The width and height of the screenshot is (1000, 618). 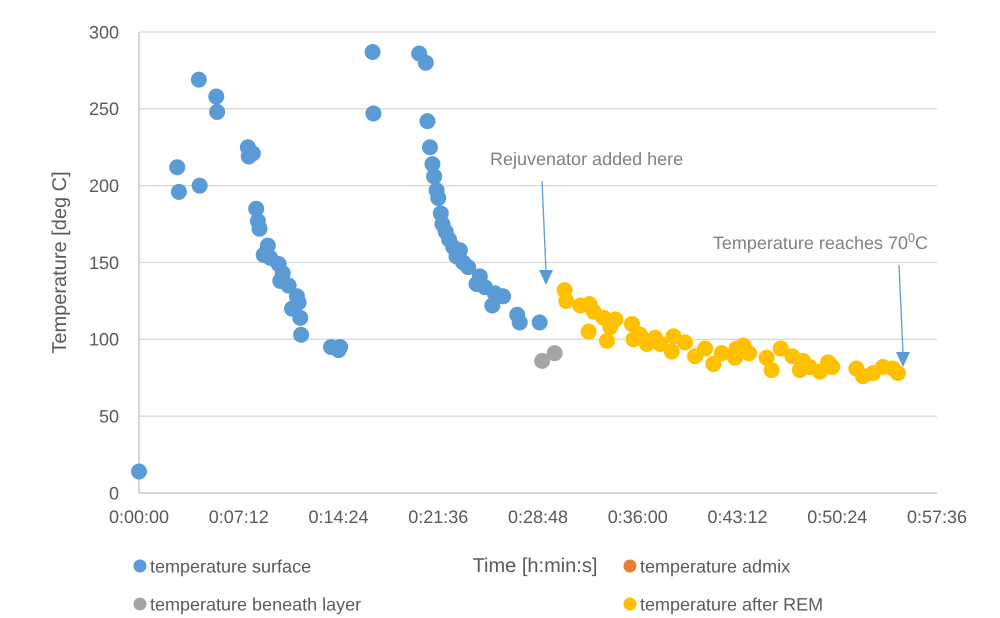 I want to click on legend-label: temperature after REM, so click(x=732, y=604).